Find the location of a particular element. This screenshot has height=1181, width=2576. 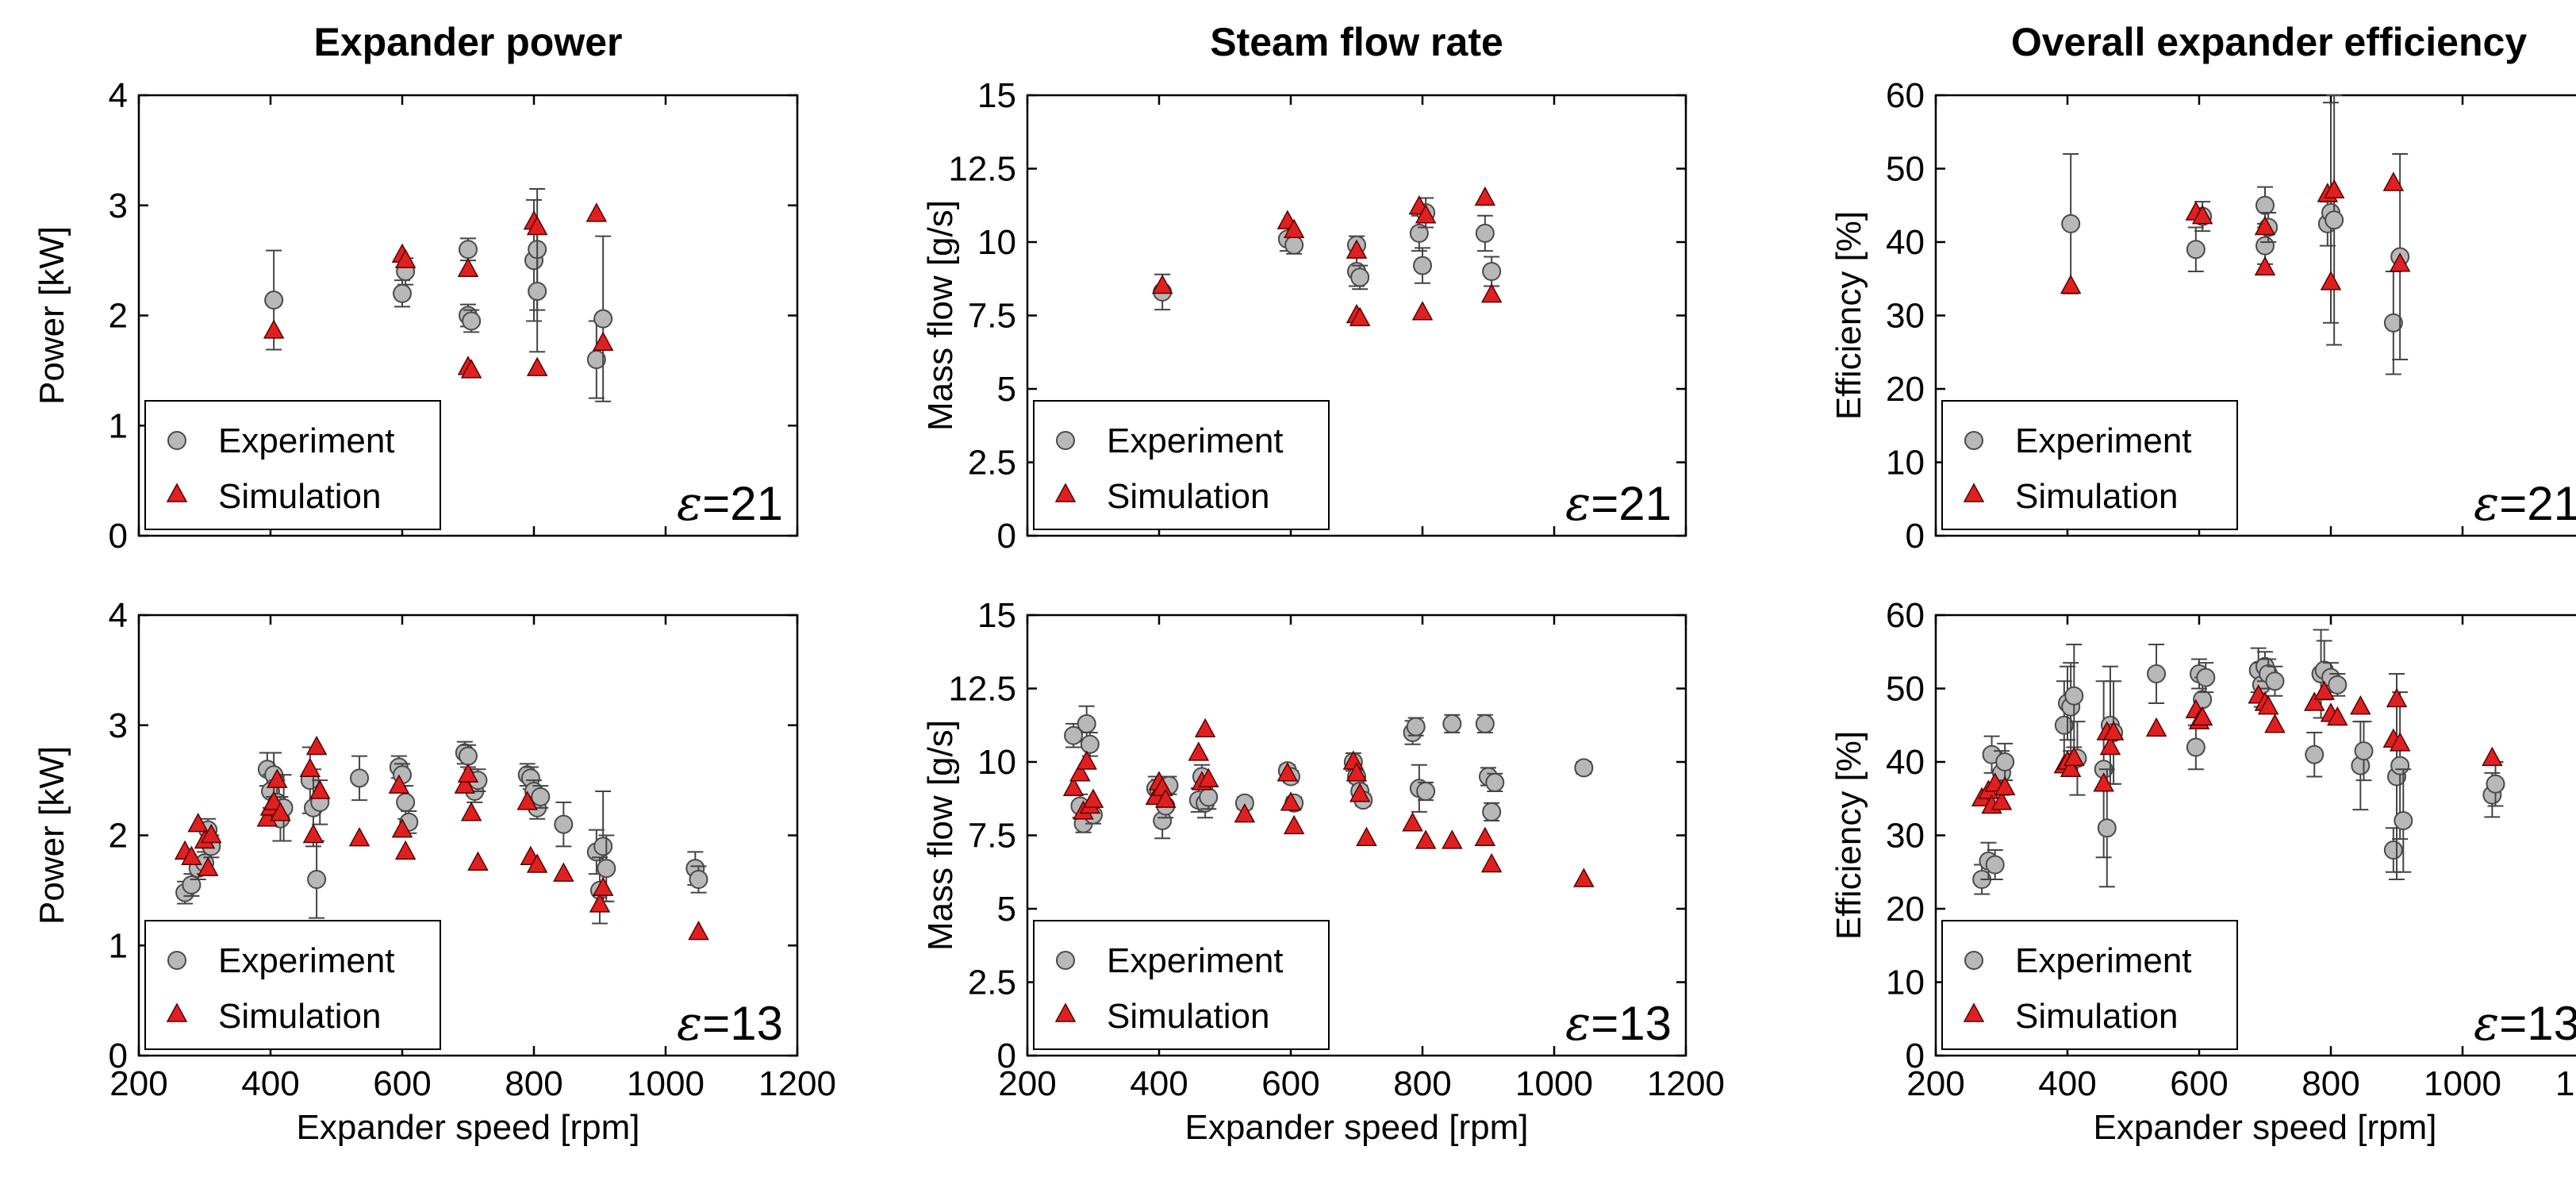

title-overall-efficiency: Overall expander efficiency is located at coordinates (2269, 42).